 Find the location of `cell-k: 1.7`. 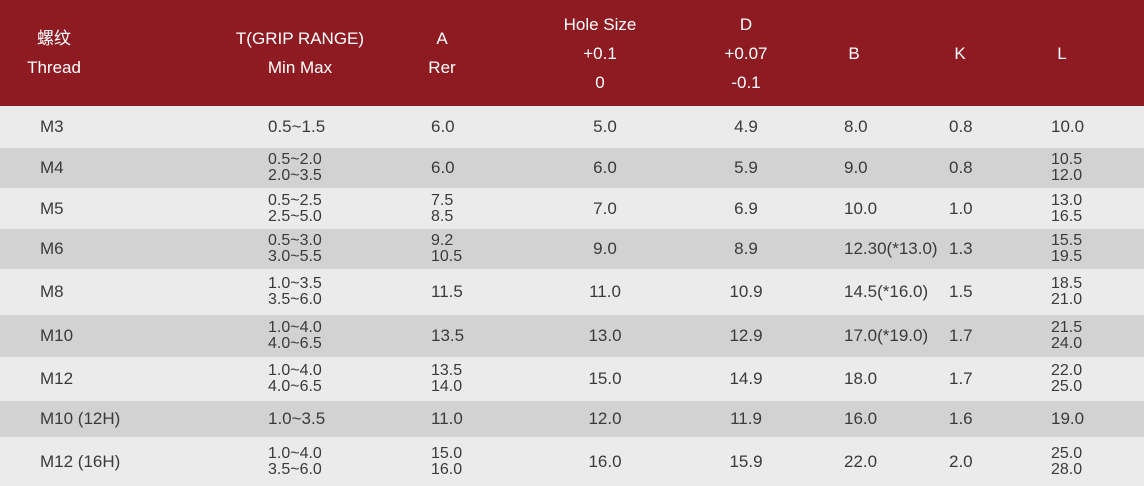

cell-k: 1.7 is located at coordinates (969, 379).